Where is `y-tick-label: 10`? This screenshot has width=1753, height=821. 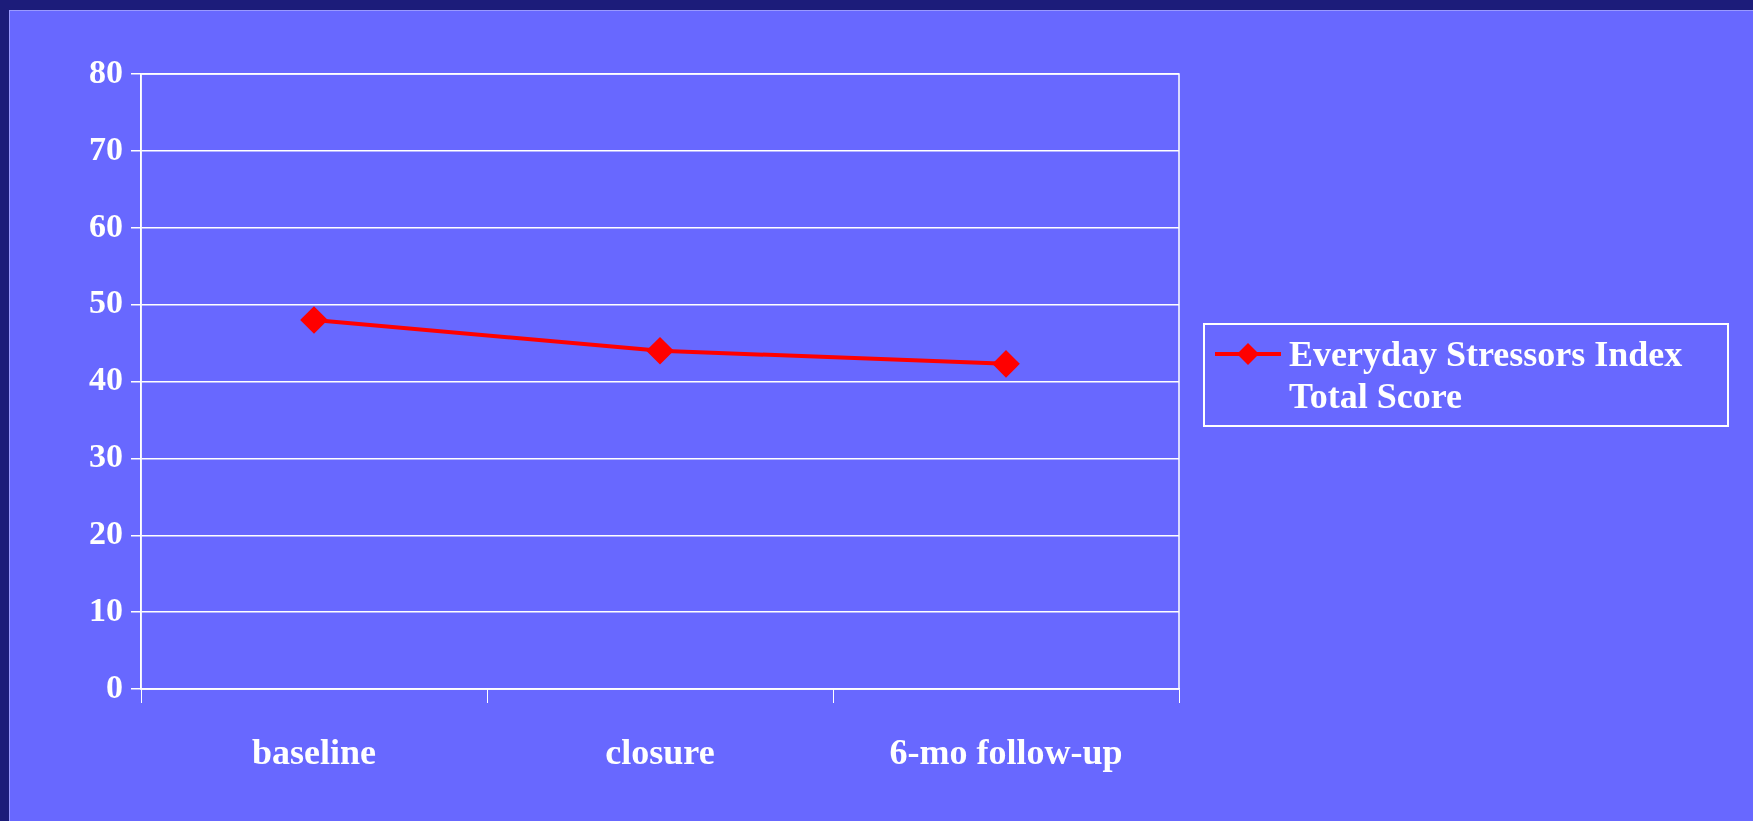 y-tick-label: 10 is located at coordinates (106, 609).